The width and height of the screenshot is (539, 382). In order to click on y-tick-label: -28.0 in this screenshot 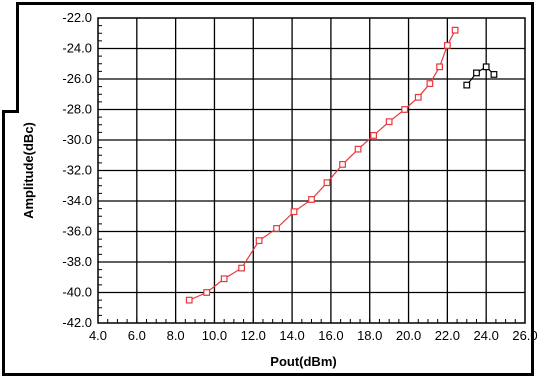, I will do `click(77, 109)`.